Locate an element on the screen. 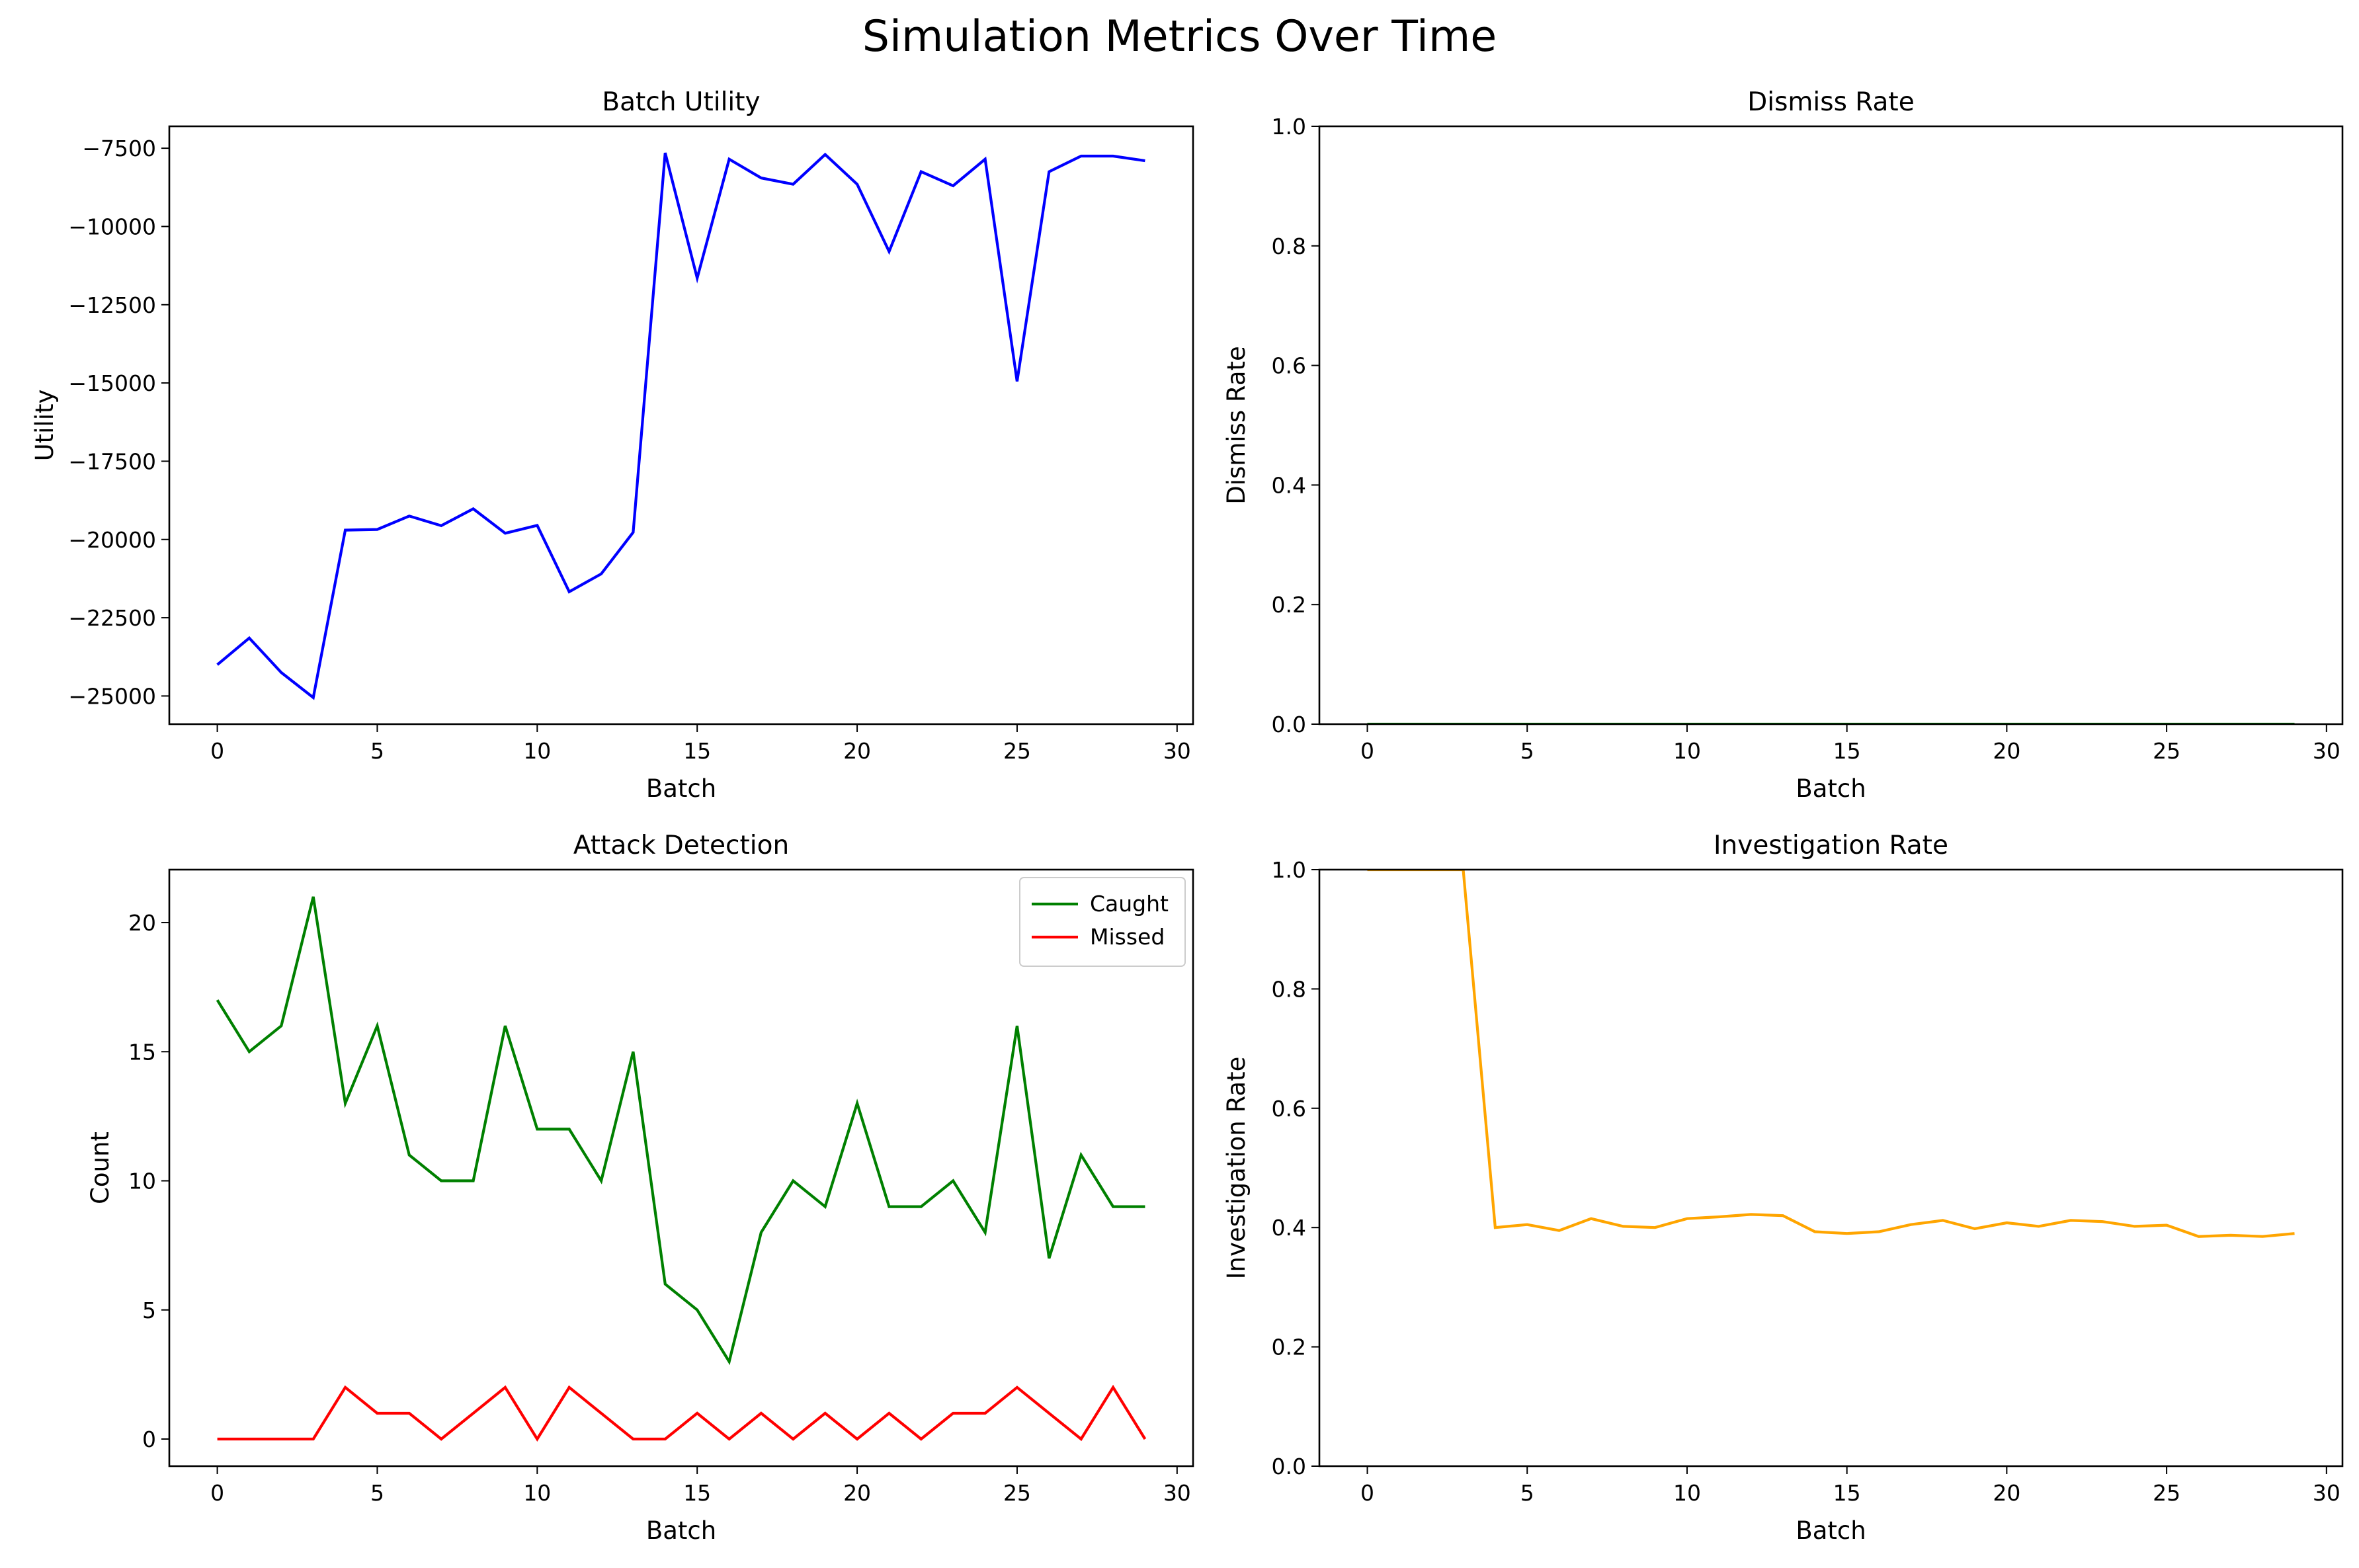  subplot-title: Attack Detection is located at coordinates (681, 845).